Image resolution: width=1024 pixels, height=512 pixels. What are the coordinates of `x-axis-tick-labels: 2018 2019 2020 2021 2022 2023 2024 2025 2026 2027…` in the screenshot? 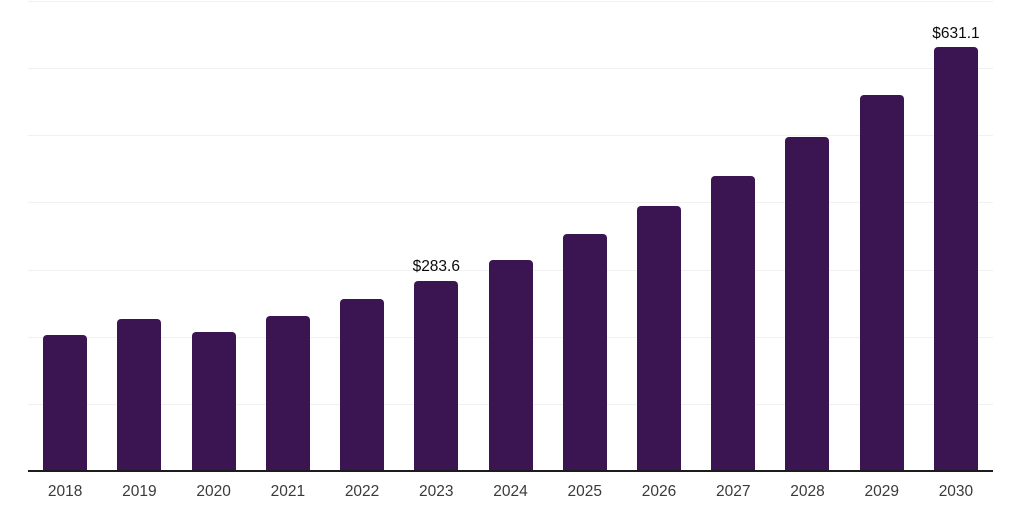 It's located at (510, 492).